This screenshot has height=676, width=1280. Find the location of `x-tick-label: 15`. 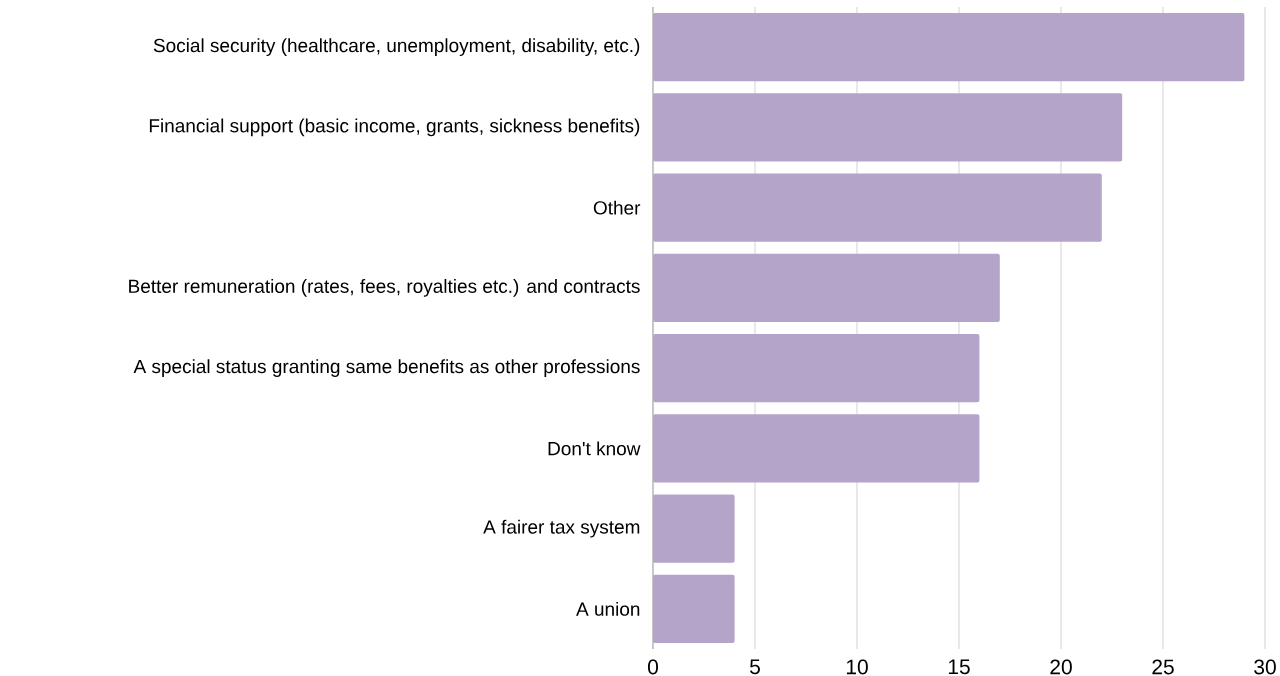

x-tick-label: 15 is located at coordinates (959, 667).